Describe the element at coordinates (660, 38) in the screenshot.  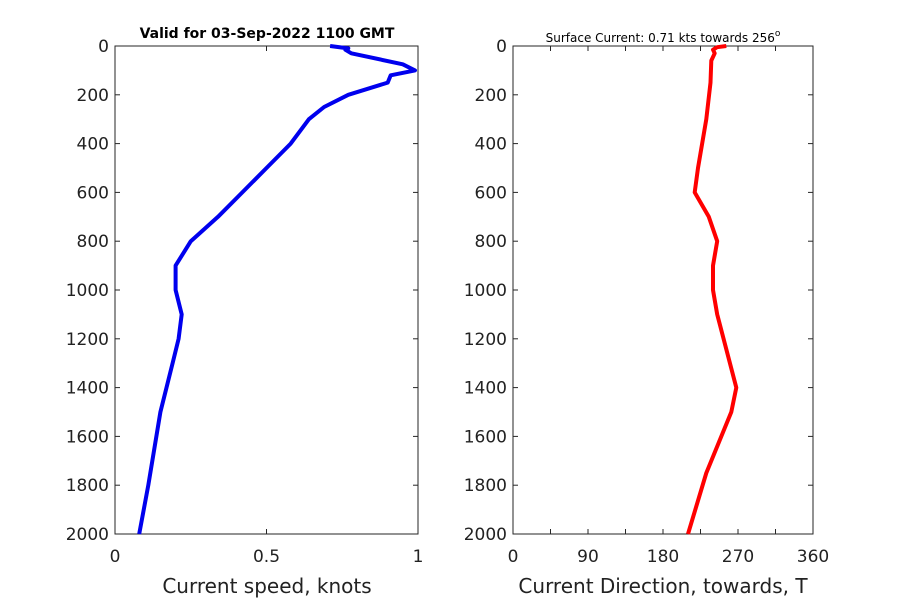
I see `direction-title-text: Surface Current: 0.71 kts towards 256` at that location.